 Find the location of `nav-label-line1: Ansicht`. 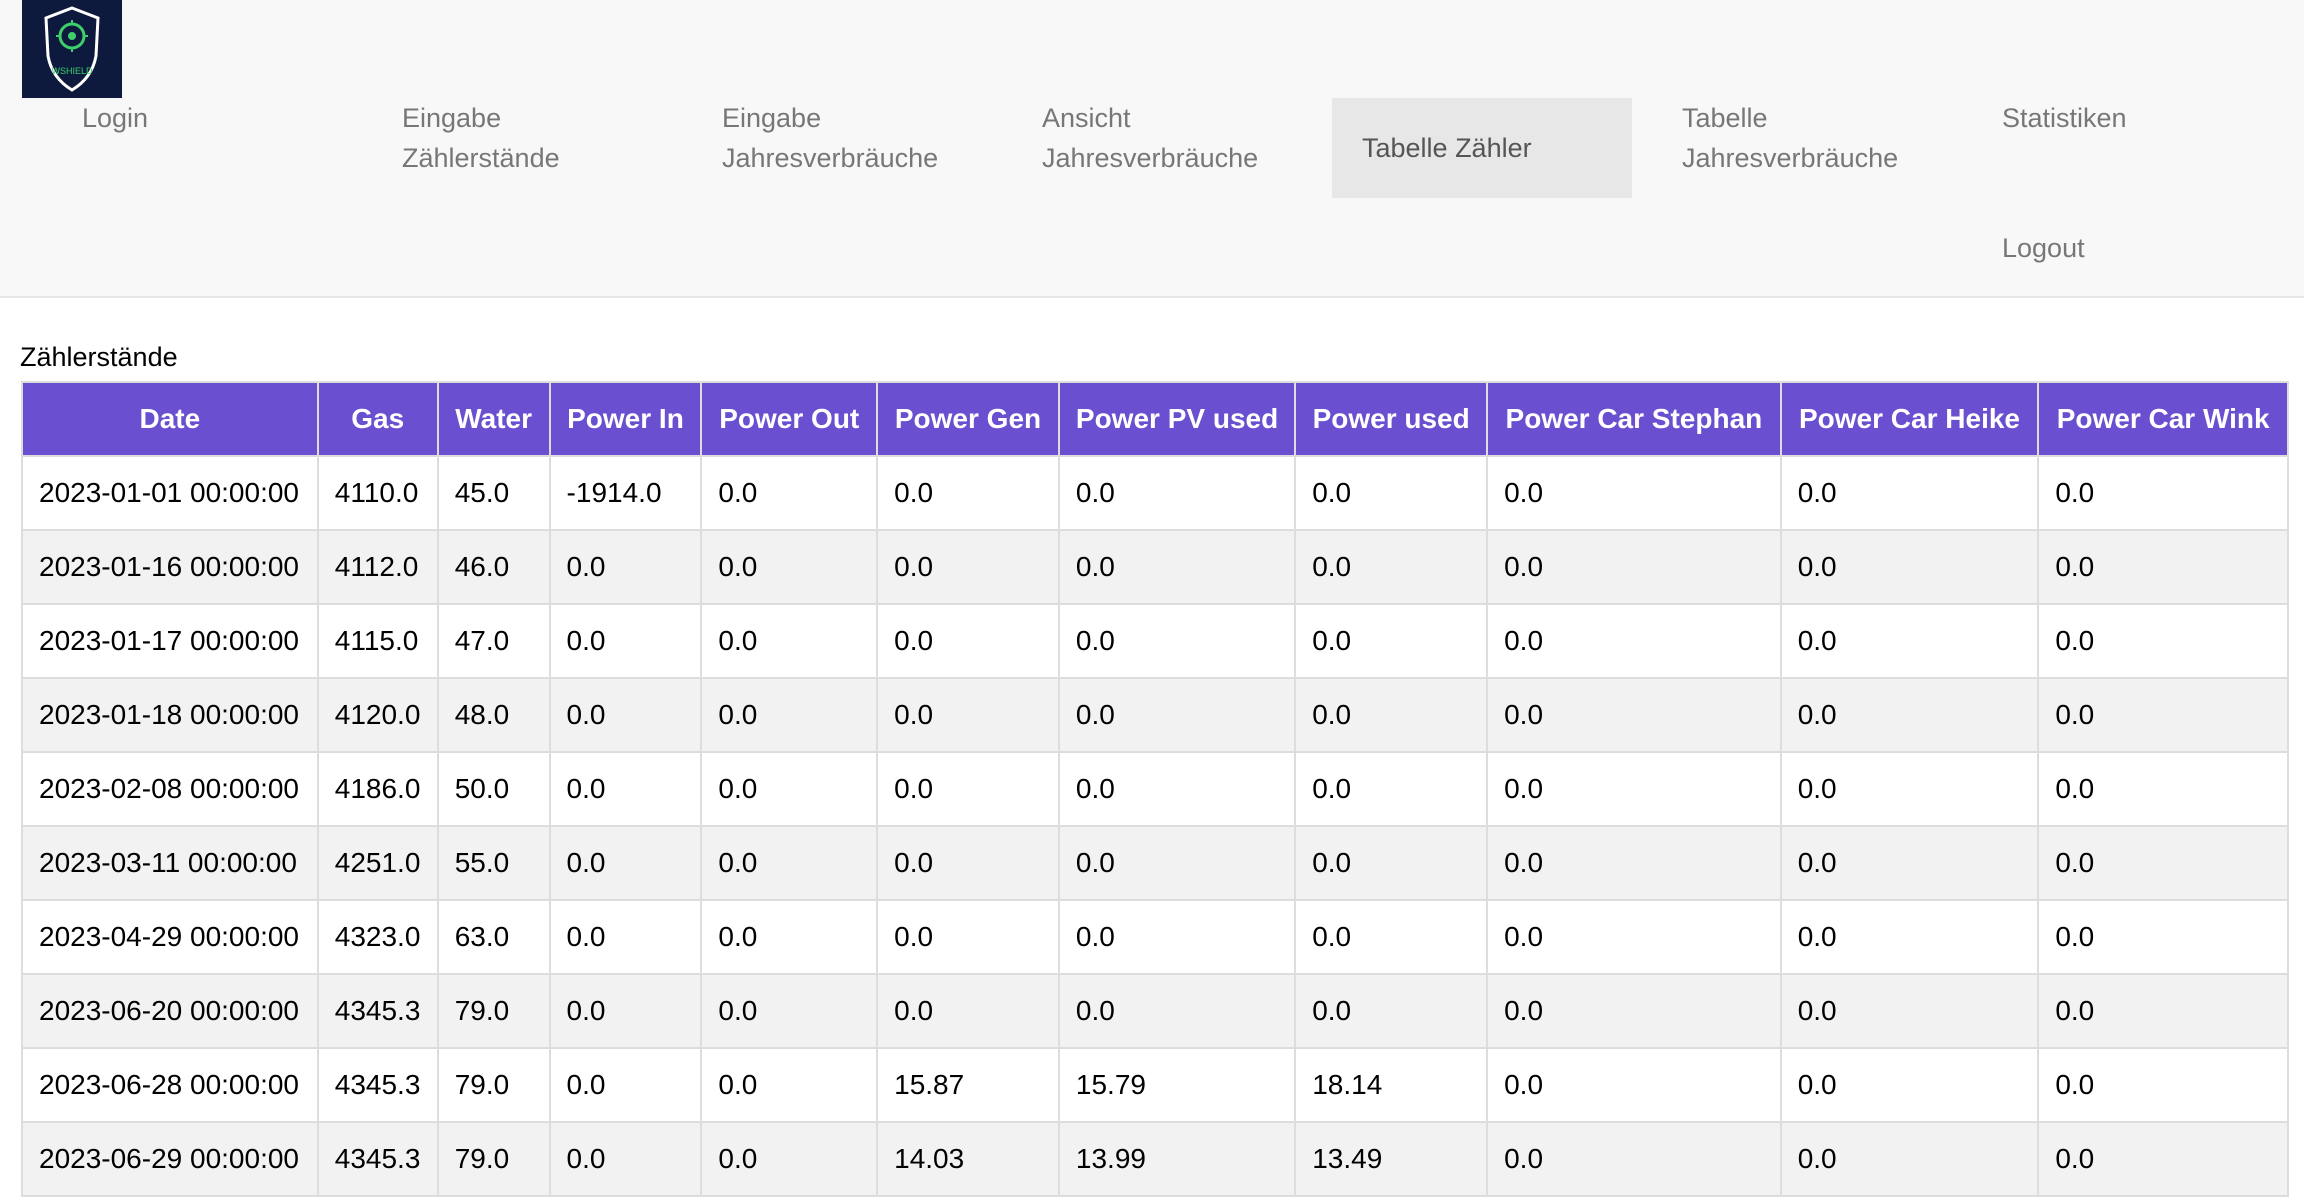

nav-label-line1: Ansicht is located at coordinates (1086, 118).